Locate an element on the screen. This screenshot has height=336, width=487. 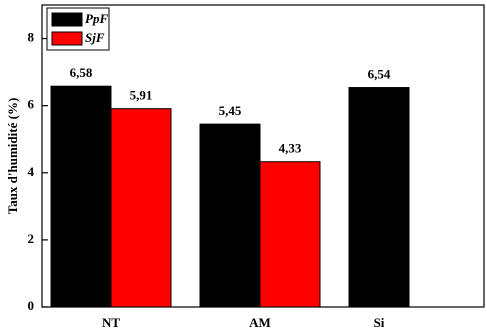
legend-label: SjF is located at coordinates (95, 37).